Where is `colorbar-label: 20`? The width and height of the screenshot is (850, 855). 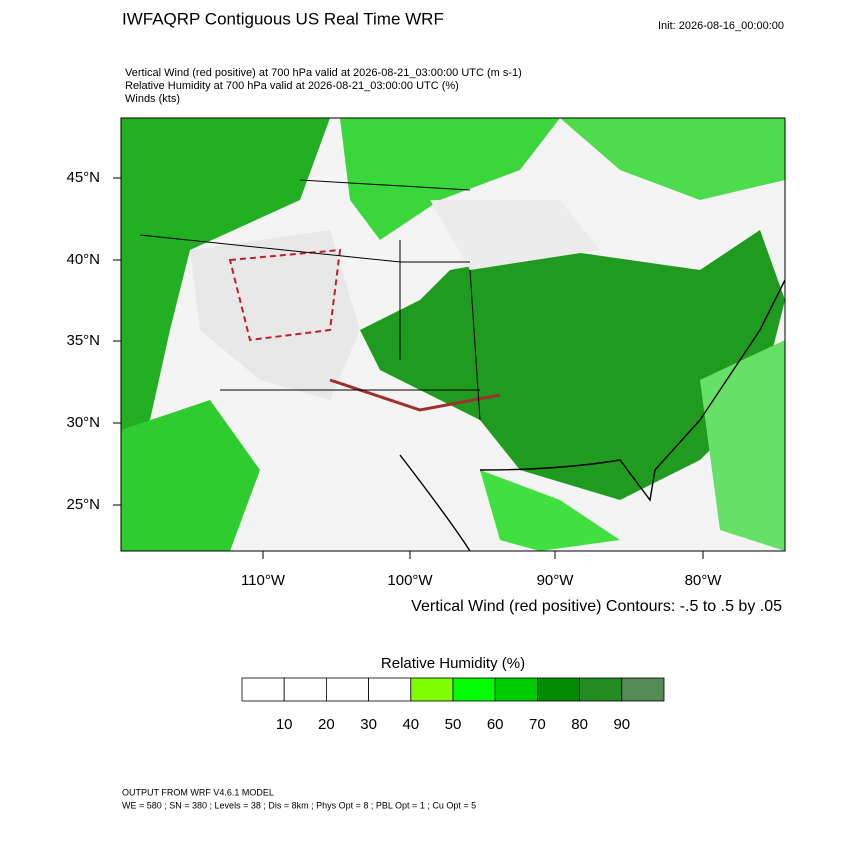
colorbar-label: 20 is located at coordinates (326, 724).